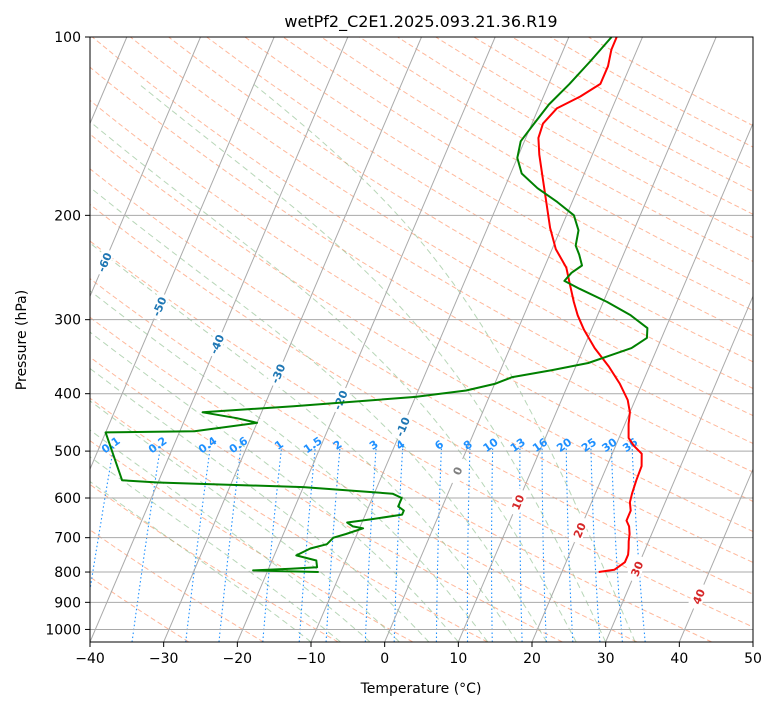  What do you see at coordinates (532, 659) in the screenshot?
I see `x-tick-label: 20` at bounding box center [532, 659].